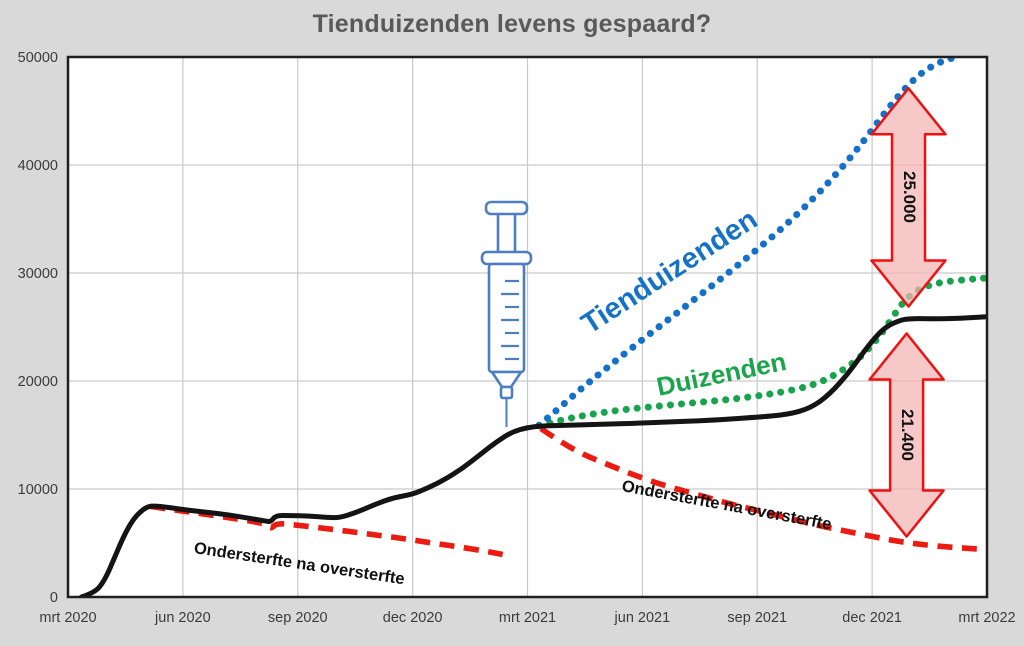 The height and width of the screenshot is (646, 1024). I want to click on x-tick-label: dec 2021, so click(872, 618).